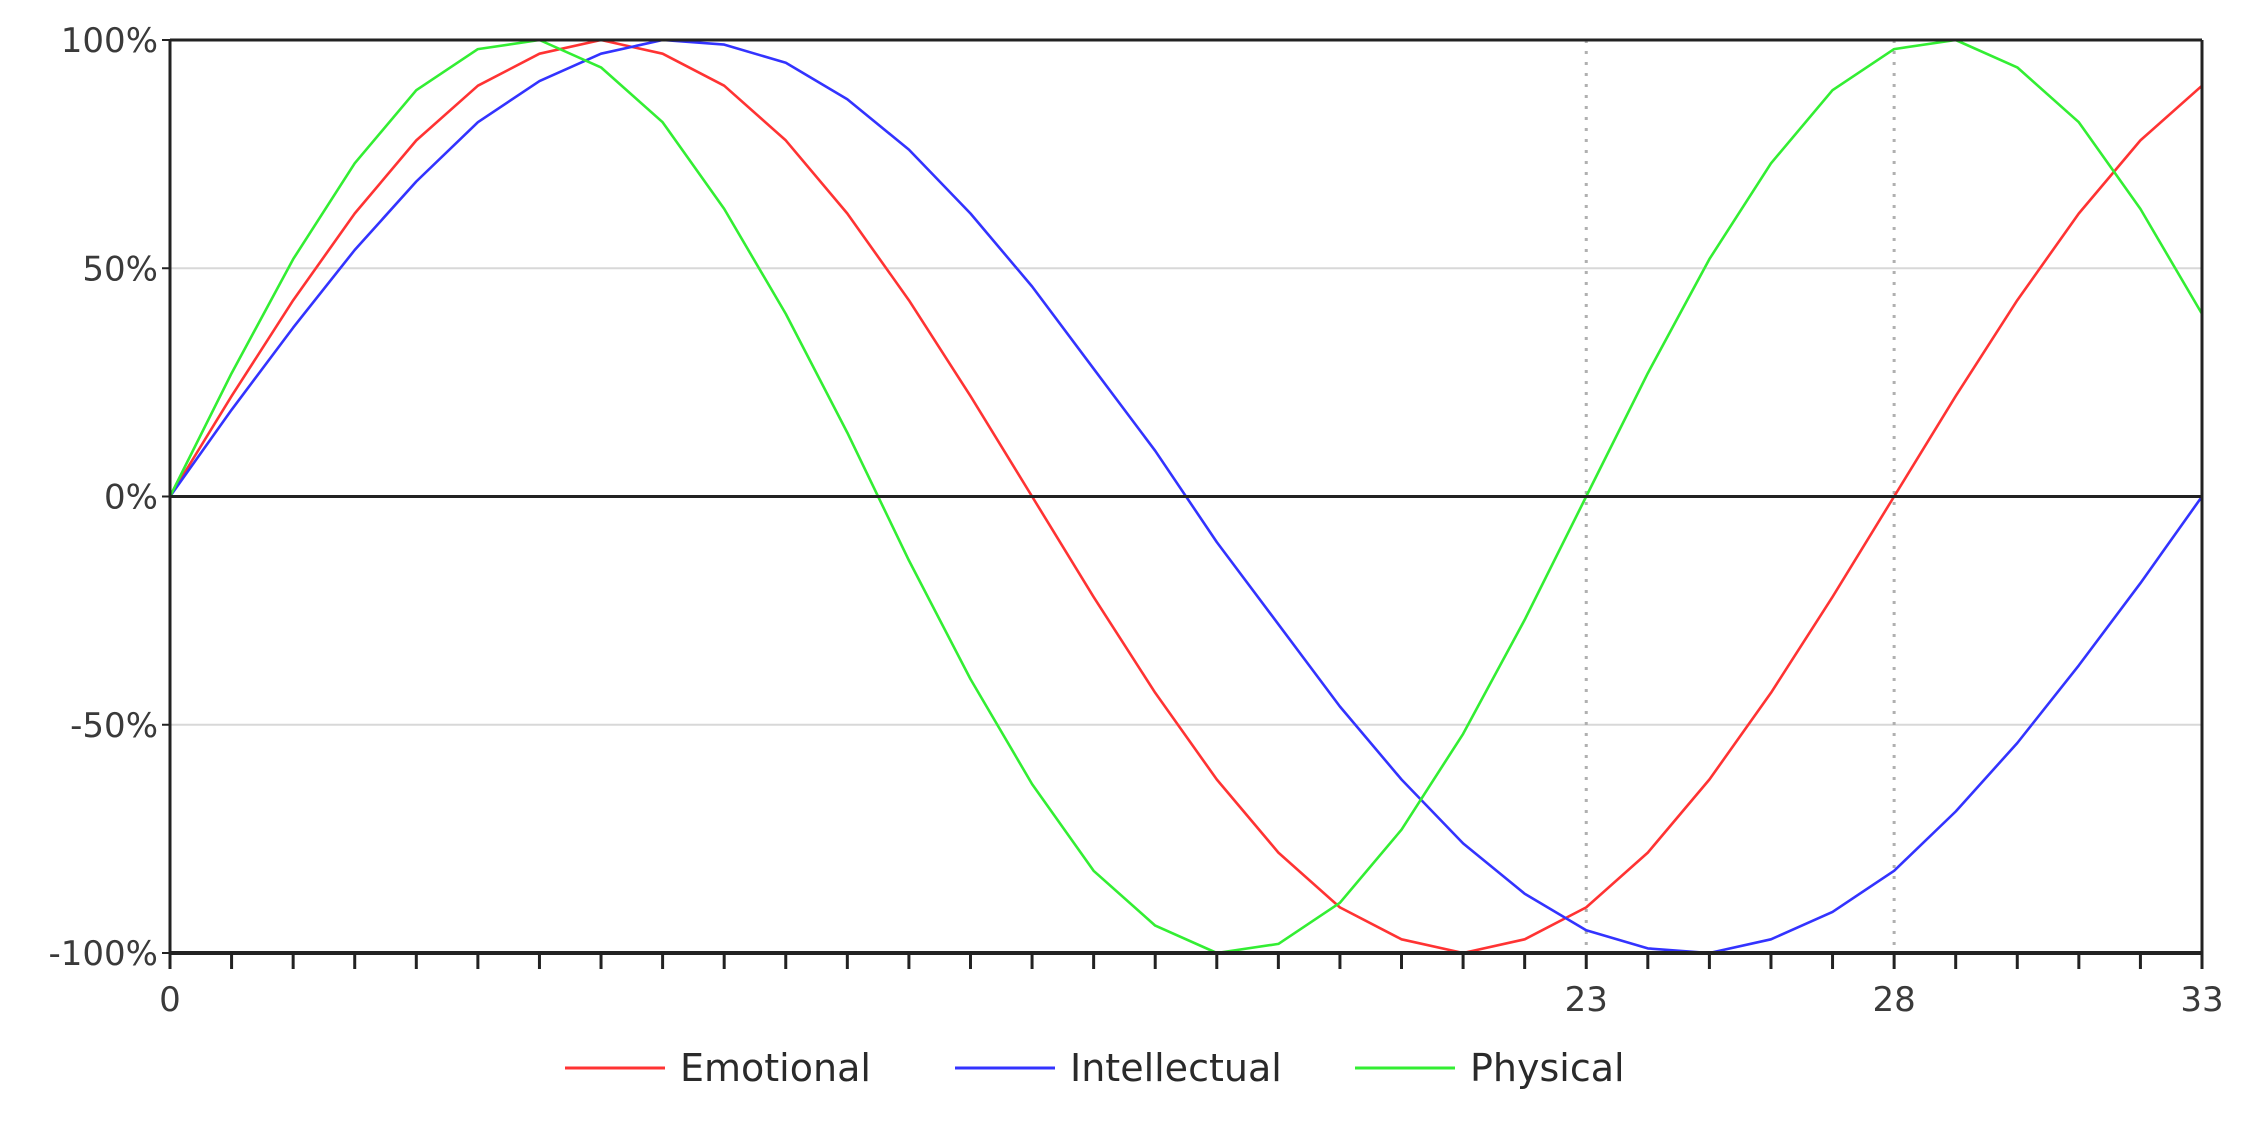 This screenshot has height=1121, width=2244. What do you see at coordinates (1176, 1068) in the screenshot?
I see `legend-label-intellectual: Intellectual` at bounding box center [1176, 1068].